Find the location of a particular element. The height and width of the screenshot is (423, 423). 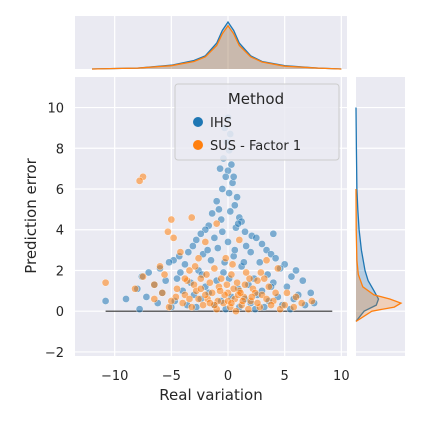

marginal-x-panel is located at coordinates (211, 42).